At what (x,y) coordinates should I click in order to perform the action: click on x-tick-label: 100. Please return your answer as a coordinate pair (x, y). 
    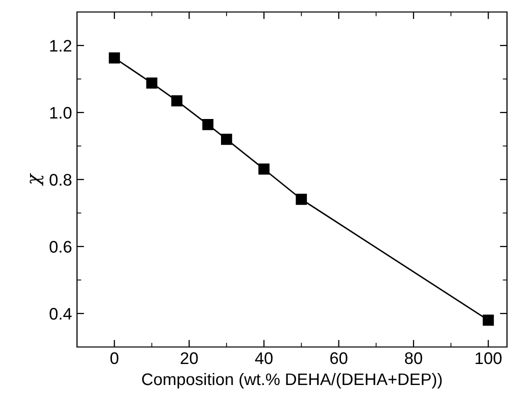
    Looking at the image, I should click on (489, 358).